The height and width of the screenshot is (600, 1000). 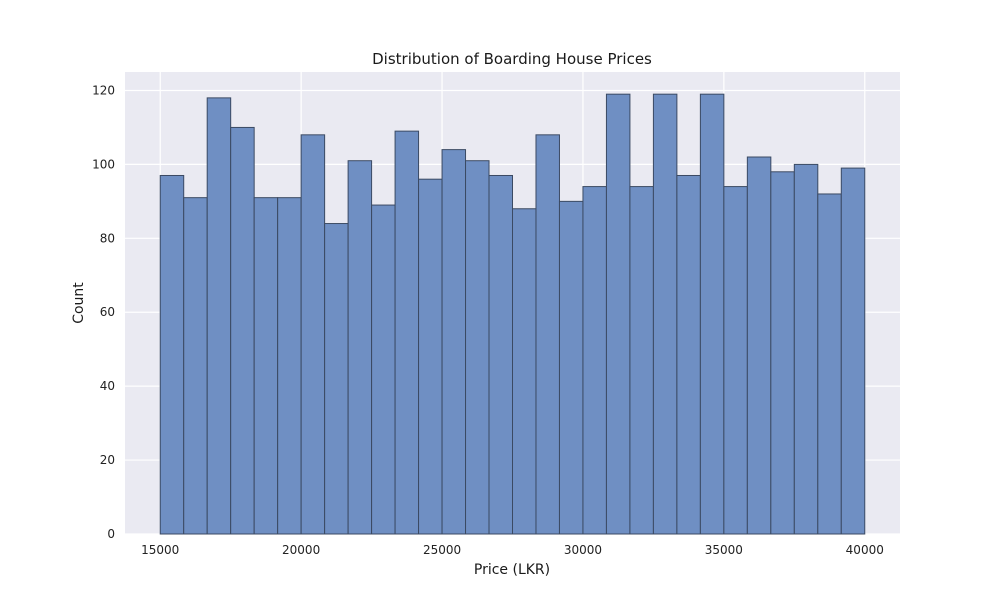 I want to click on x-tick-label: 35000, so click(x=724, y=550).